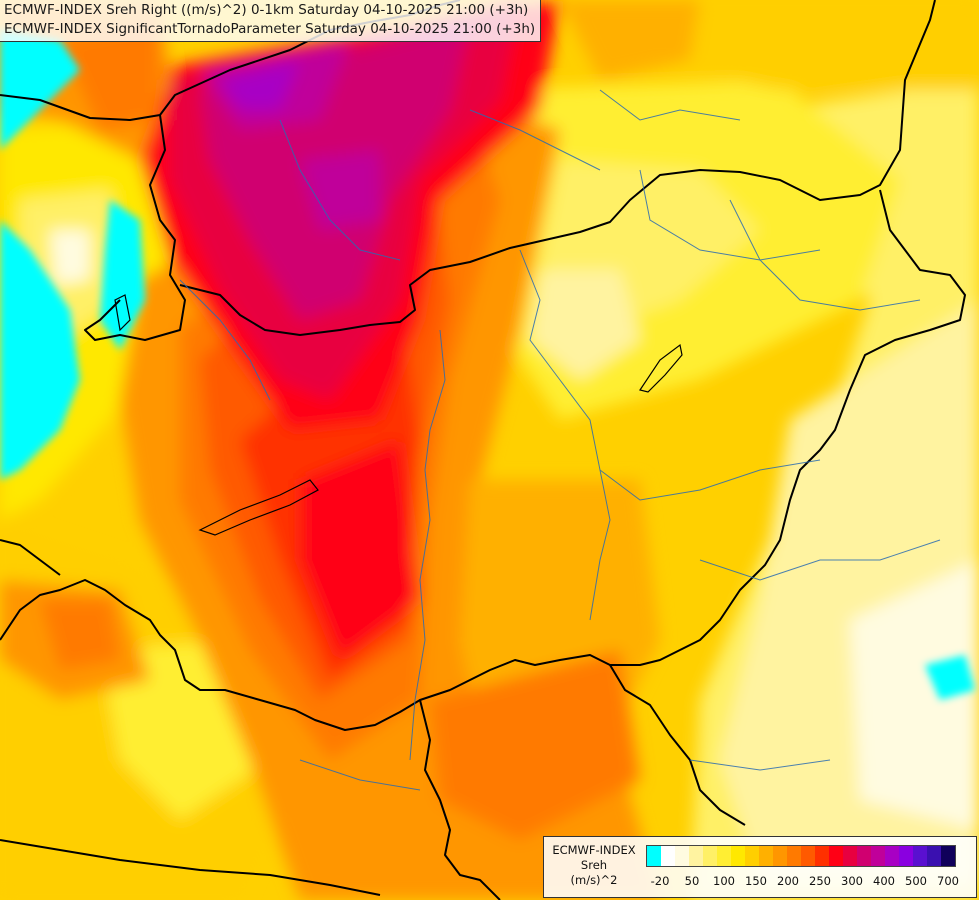 The height and width of the screenshot is (900, 979). I want to click on legend-tick-label: 100, so click(724, 881).